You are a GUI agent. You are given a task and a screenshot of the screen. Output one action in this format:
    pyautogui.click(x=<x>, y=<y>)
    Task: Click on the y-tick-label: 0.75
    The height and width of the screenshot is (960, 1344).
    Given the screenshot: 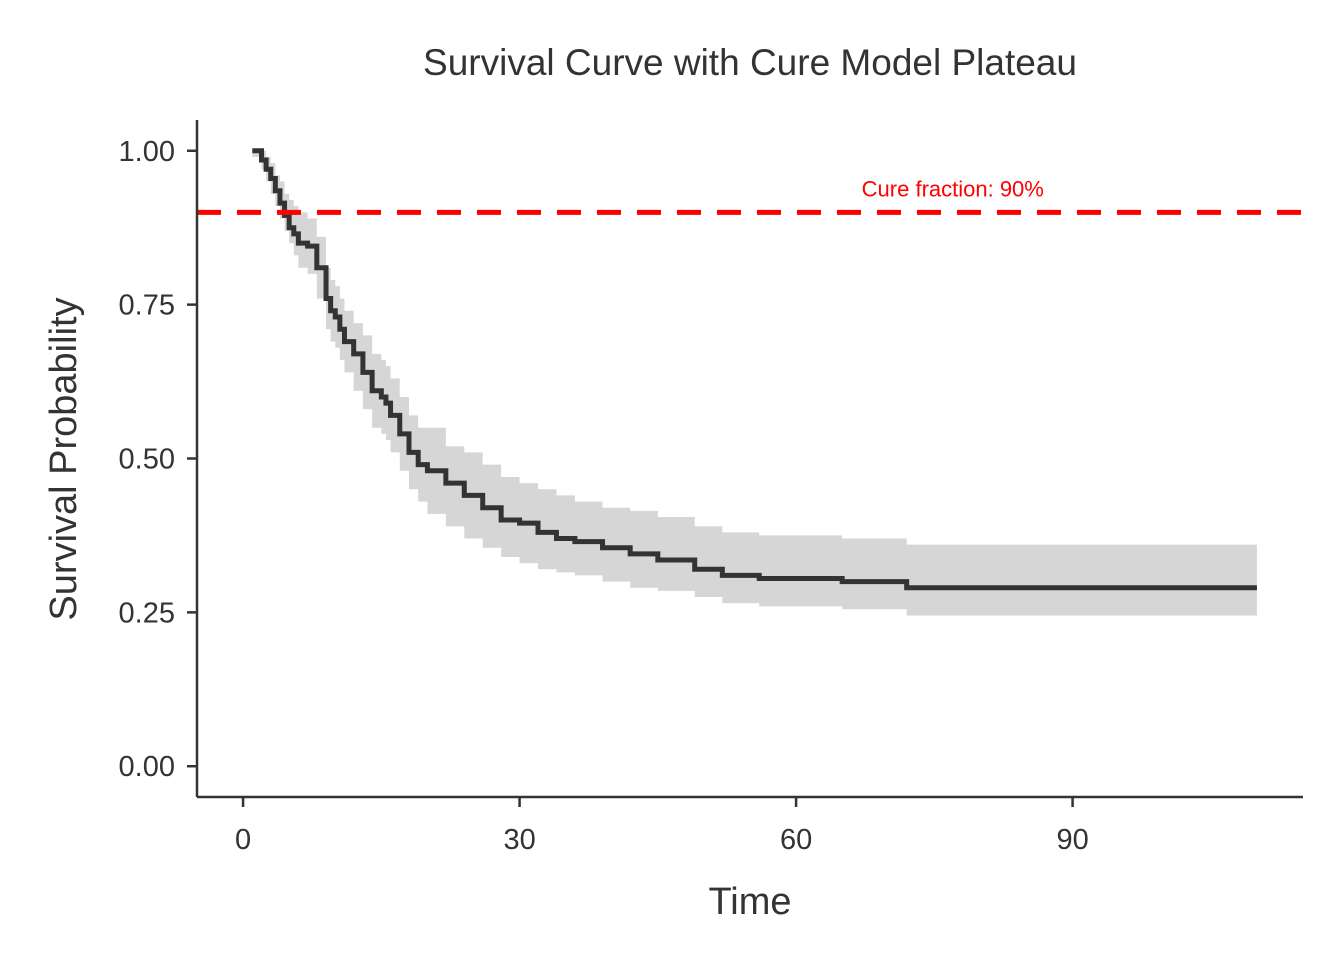 What is the action you would take?
    pyautogui.click(x=147, y=306)
    